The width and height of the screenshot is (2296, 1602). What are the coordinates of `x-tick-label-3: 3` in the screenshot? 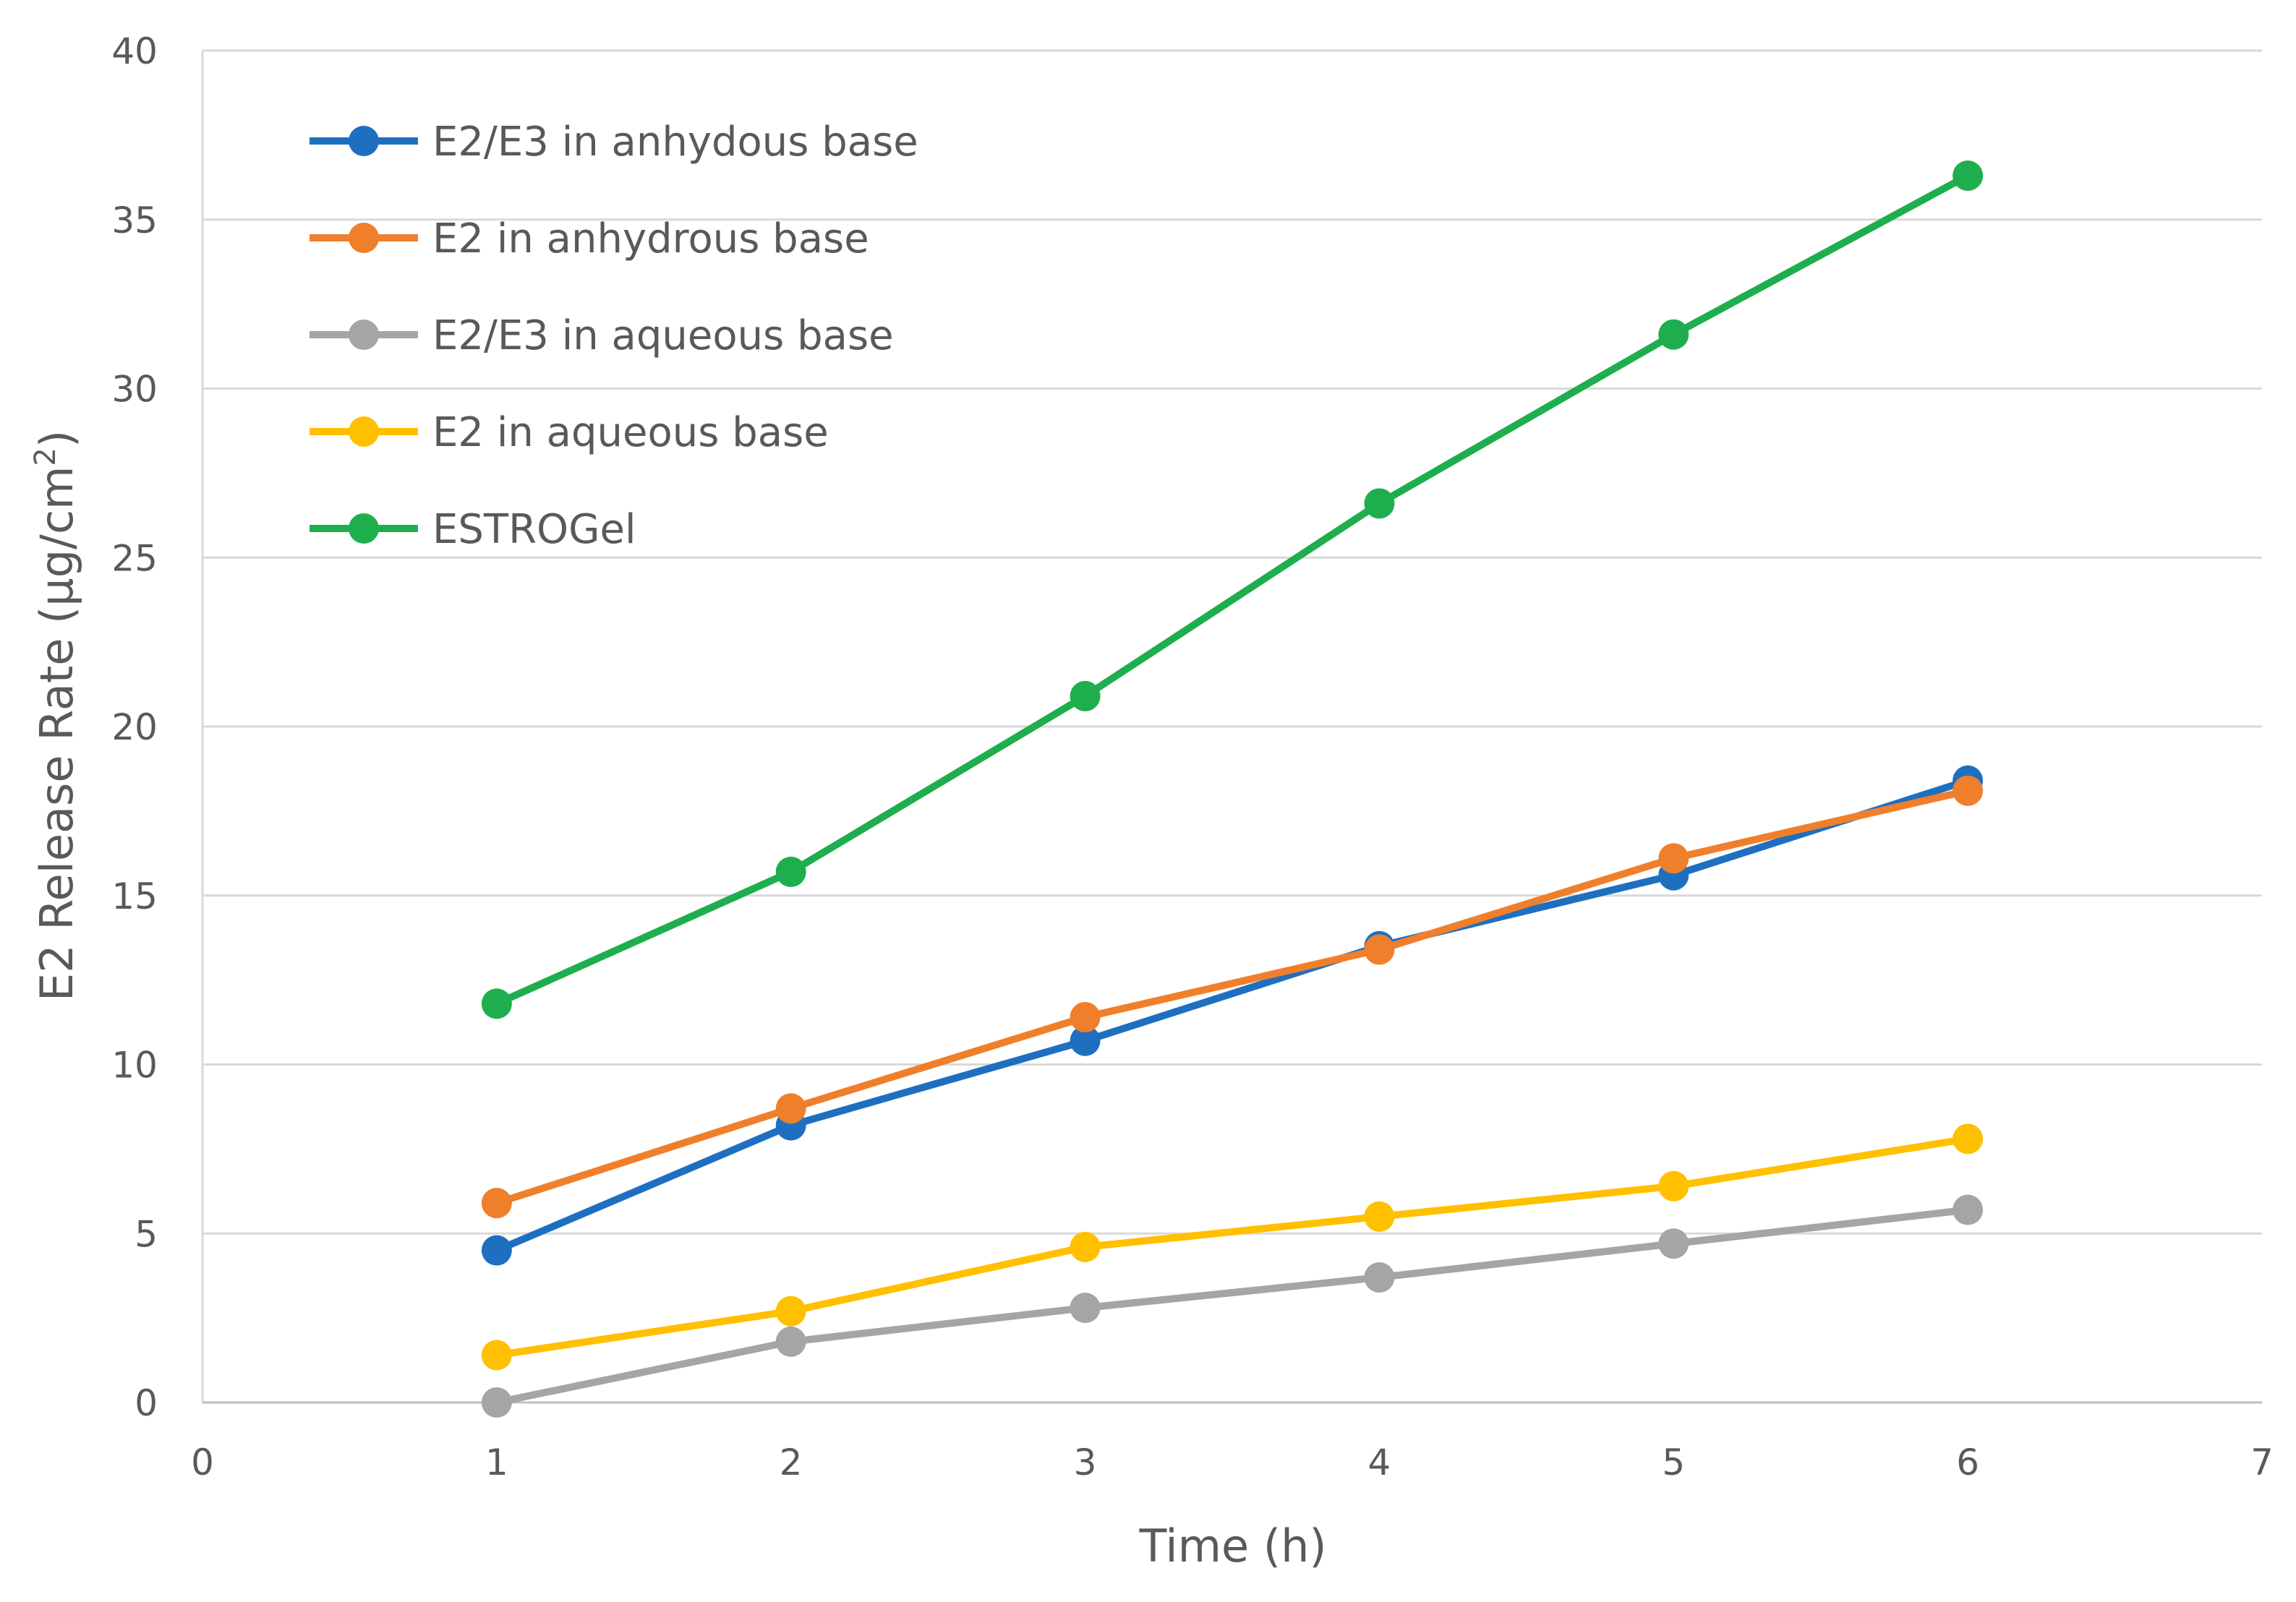 It's located at (1085, 1462).